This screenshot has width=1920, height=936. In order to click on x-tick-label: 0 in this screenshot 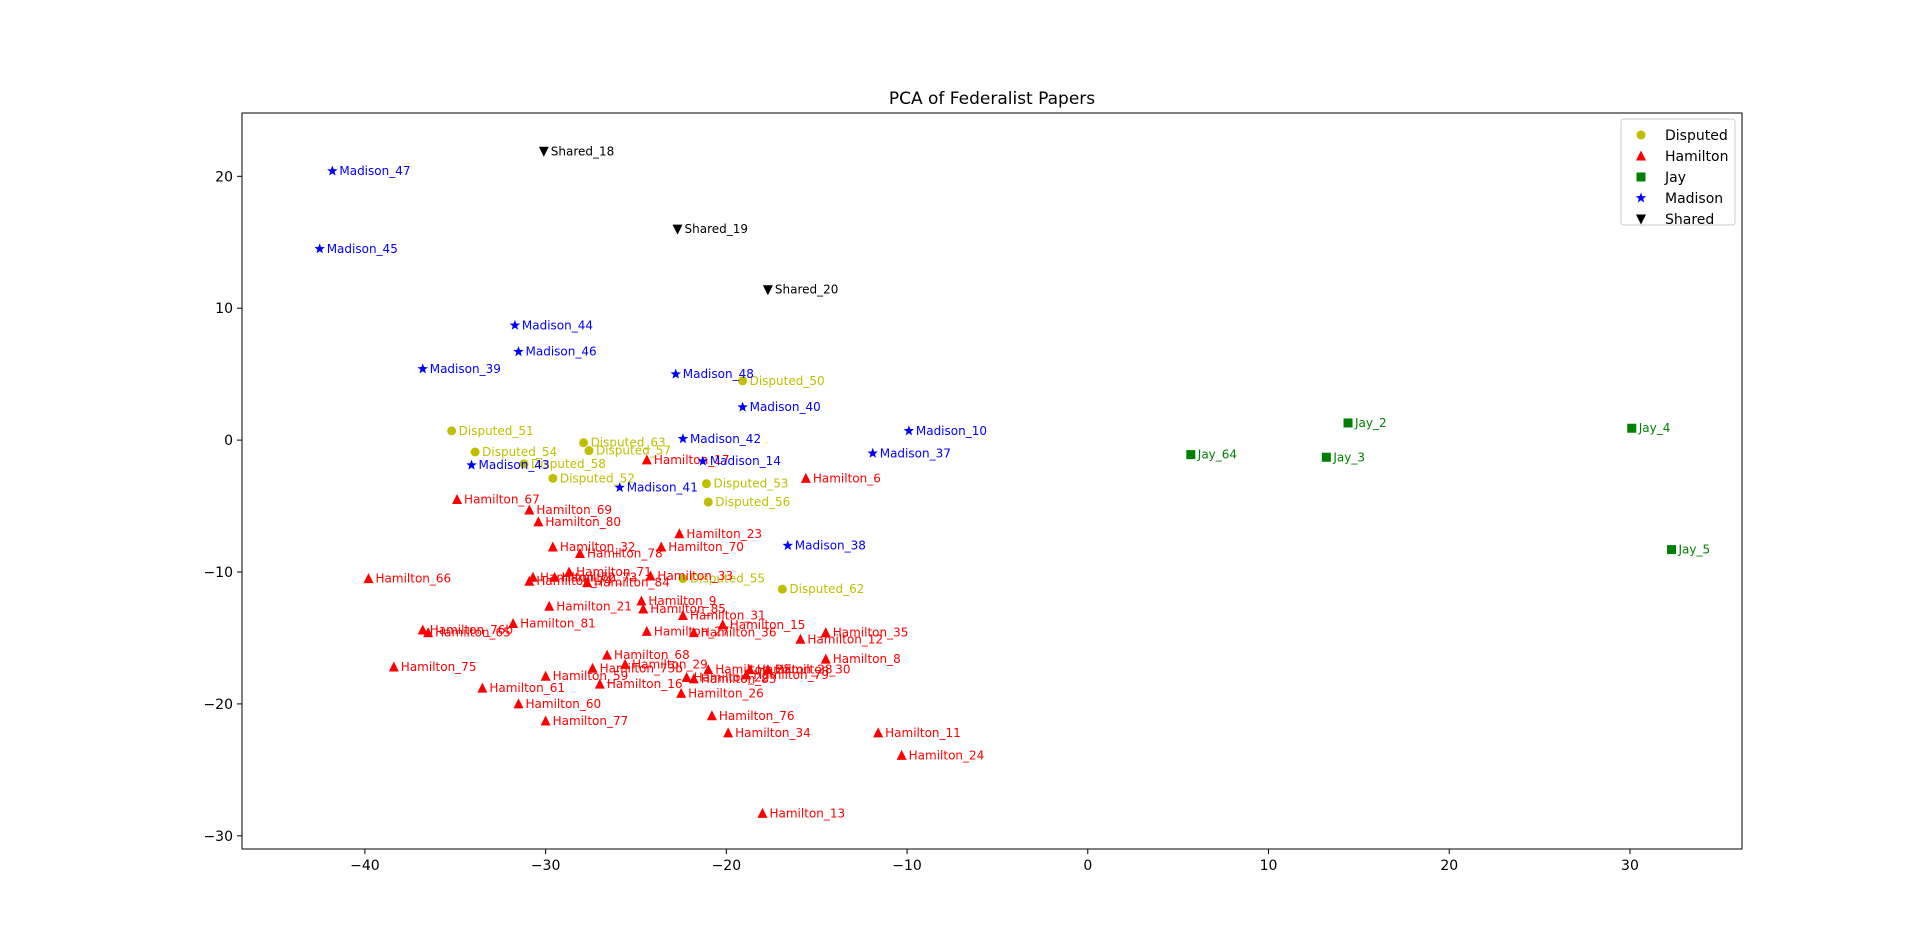, I will do `click(1087, 866)`.